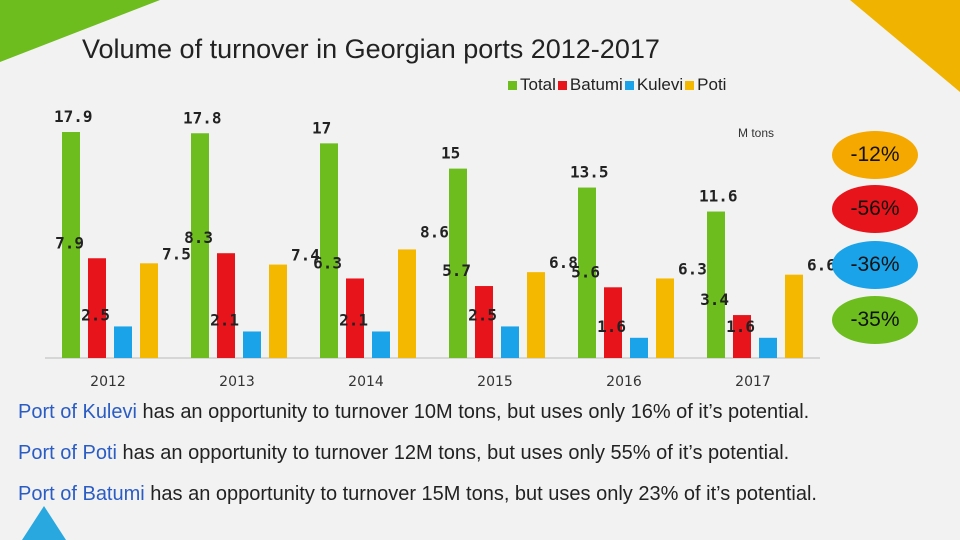  What do you see at coordinates (44, 523) in the screenshot?
I see `corner-decoration-blue` at bounding box center [44, 523].